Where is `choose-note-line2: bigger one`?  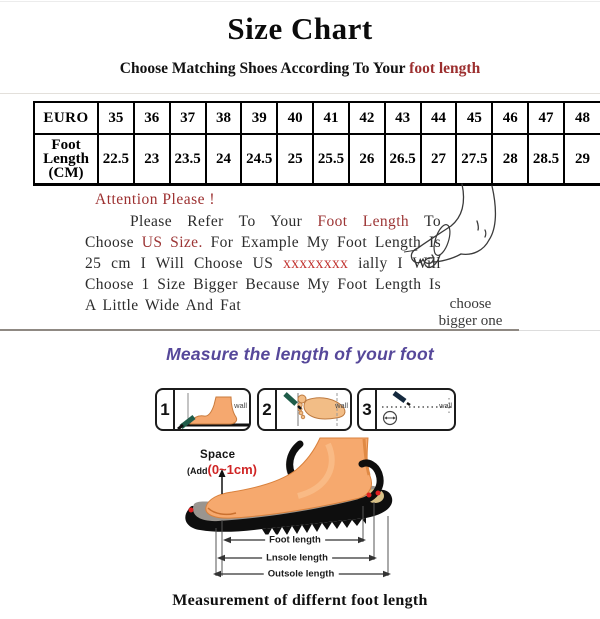 choose-note-line2: bigger one is located at coordinates (470, 321).